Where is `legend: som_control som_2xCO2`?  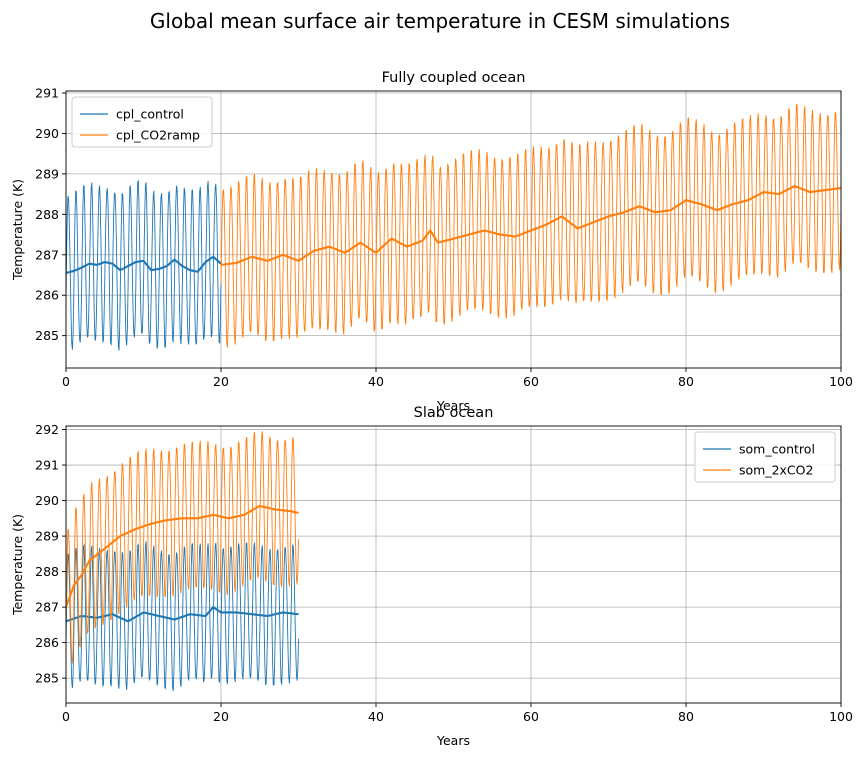
legend: som_control som_2xCO2 is located at coordinates (765, 457).